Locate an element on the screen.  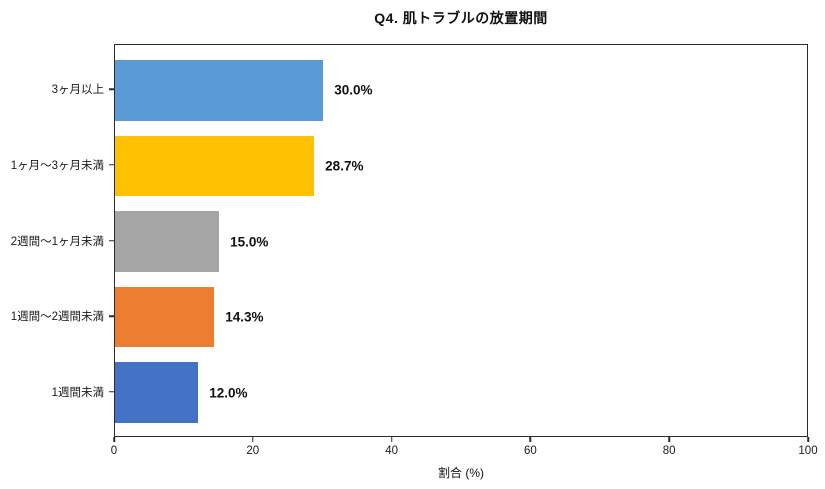
category-label: 3ヶ月以上 is located at coordinates (77, 90).